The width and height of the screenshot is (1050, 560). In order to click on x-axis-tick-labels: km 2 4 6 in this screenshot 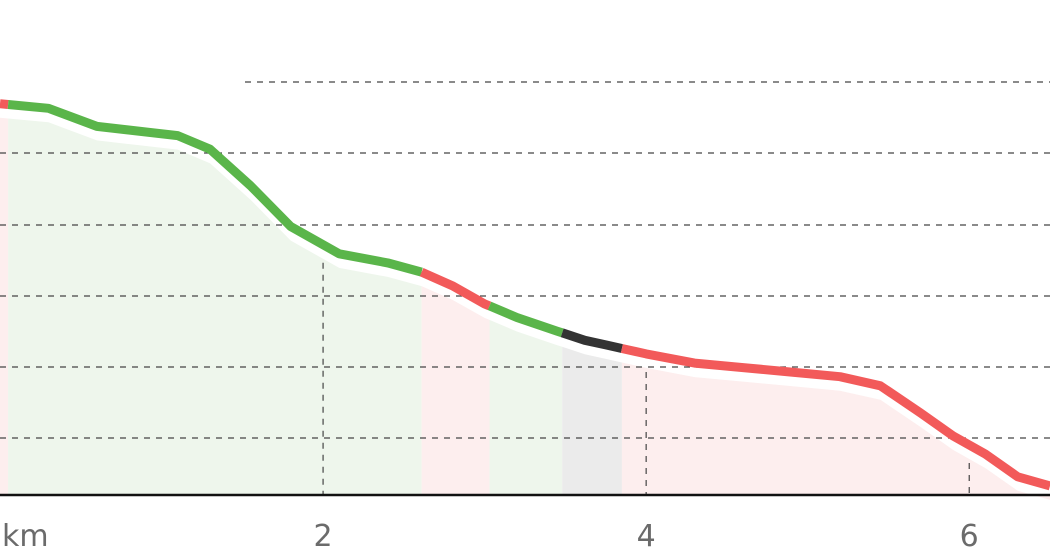, I will do `click(490, 536)`.